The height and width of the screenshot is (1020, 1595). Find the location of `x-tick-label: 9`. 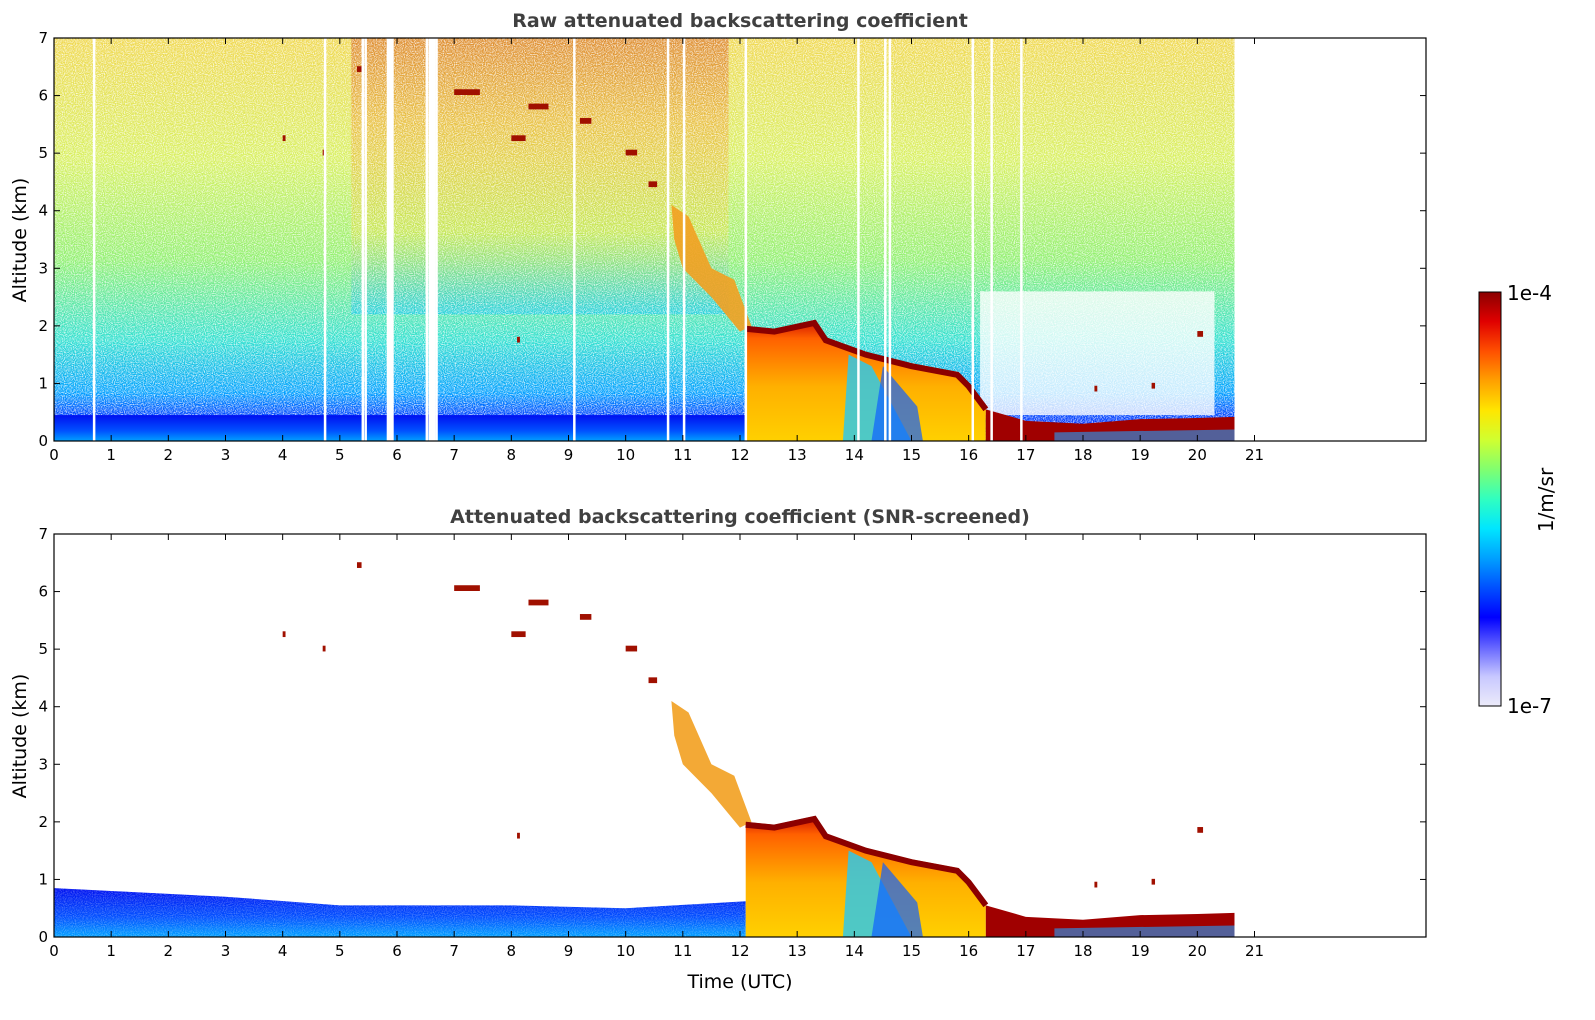

x-tick-label: 9 is located at coordinates (569, 951).